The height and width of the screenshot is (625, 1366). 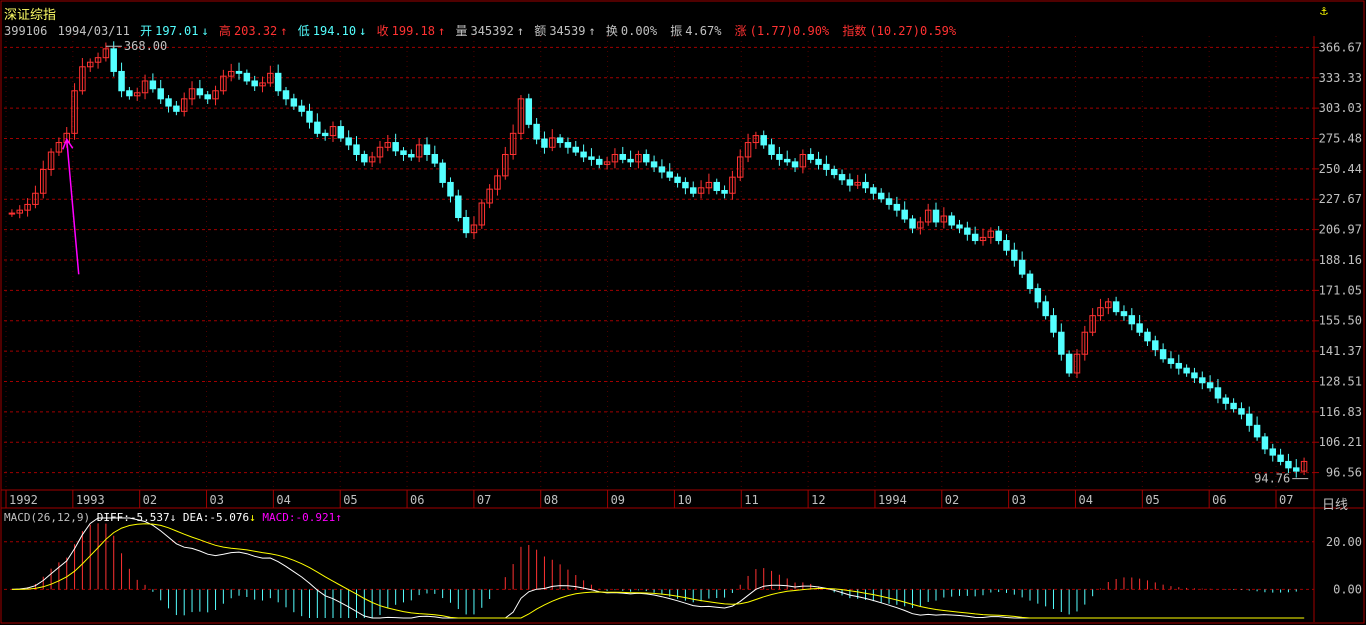 I want to click on x-tick-label: 03, so click(x=217, y=500).